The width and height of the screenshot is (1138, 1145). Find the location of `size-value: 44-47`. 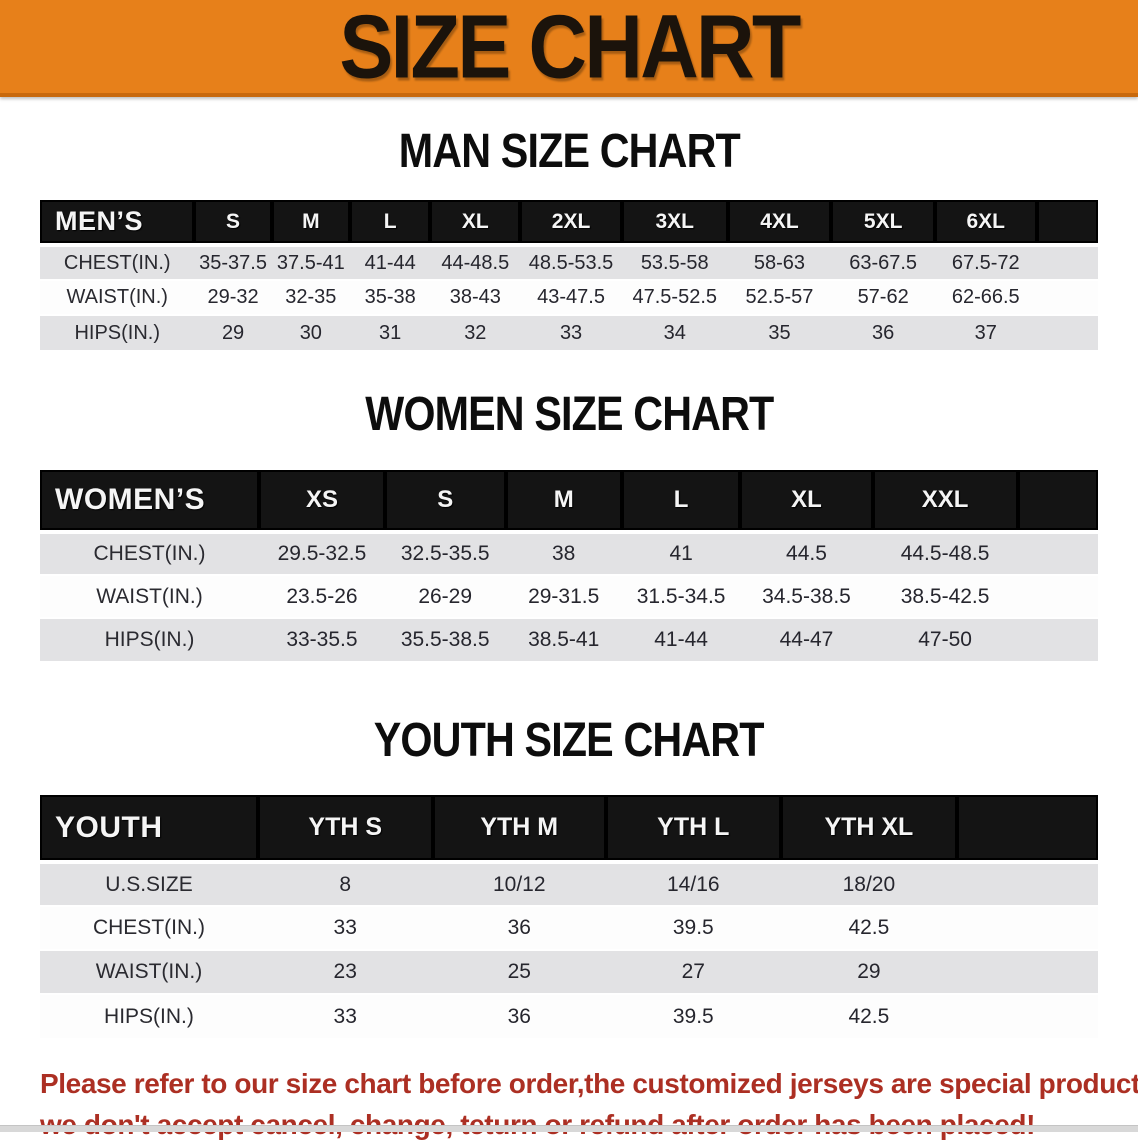

size-value: 44-47 is located at coordinates (806, 639).